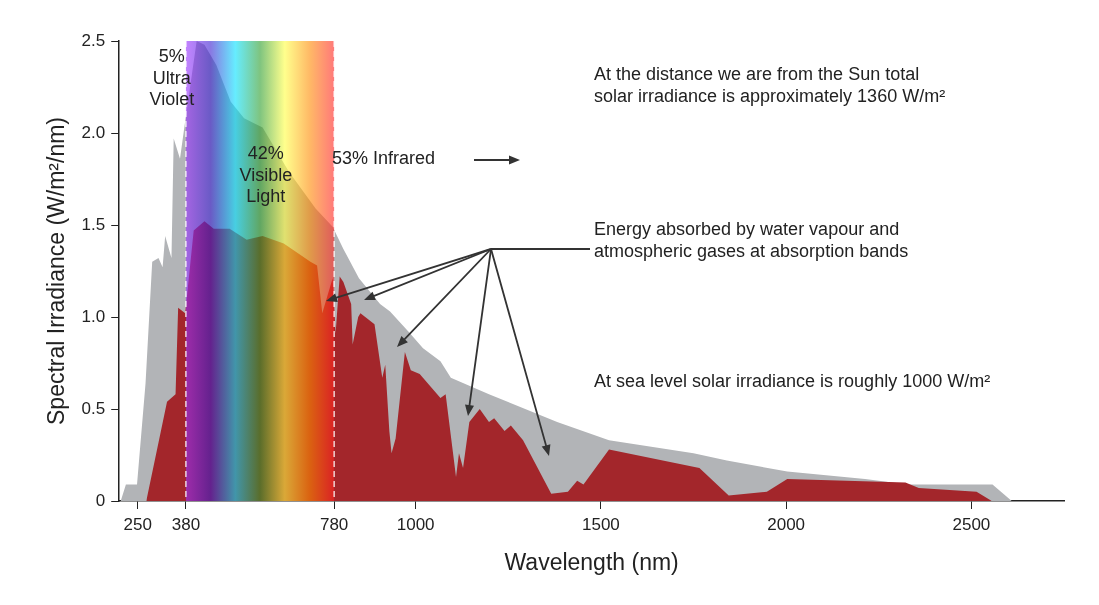  I want to click on x-tick-label: 2000, so click(786, 524).